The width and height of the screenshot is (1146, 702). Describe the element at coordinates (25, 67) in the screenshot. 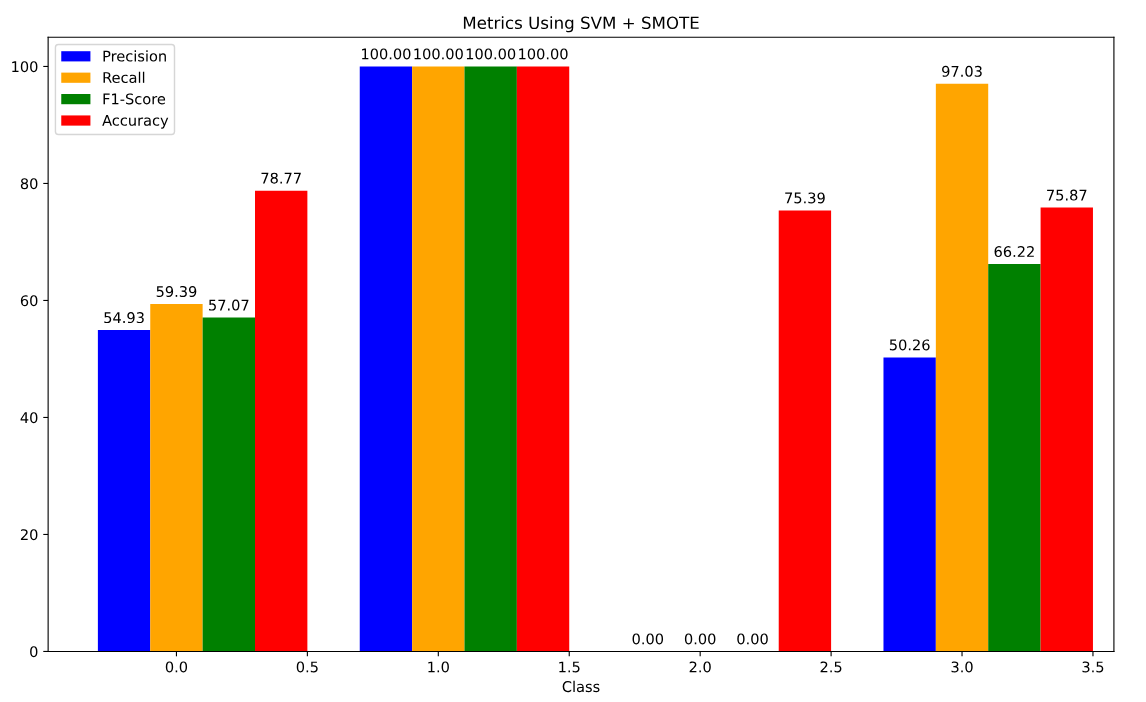

I see `y-tick-label: 100` at that location.